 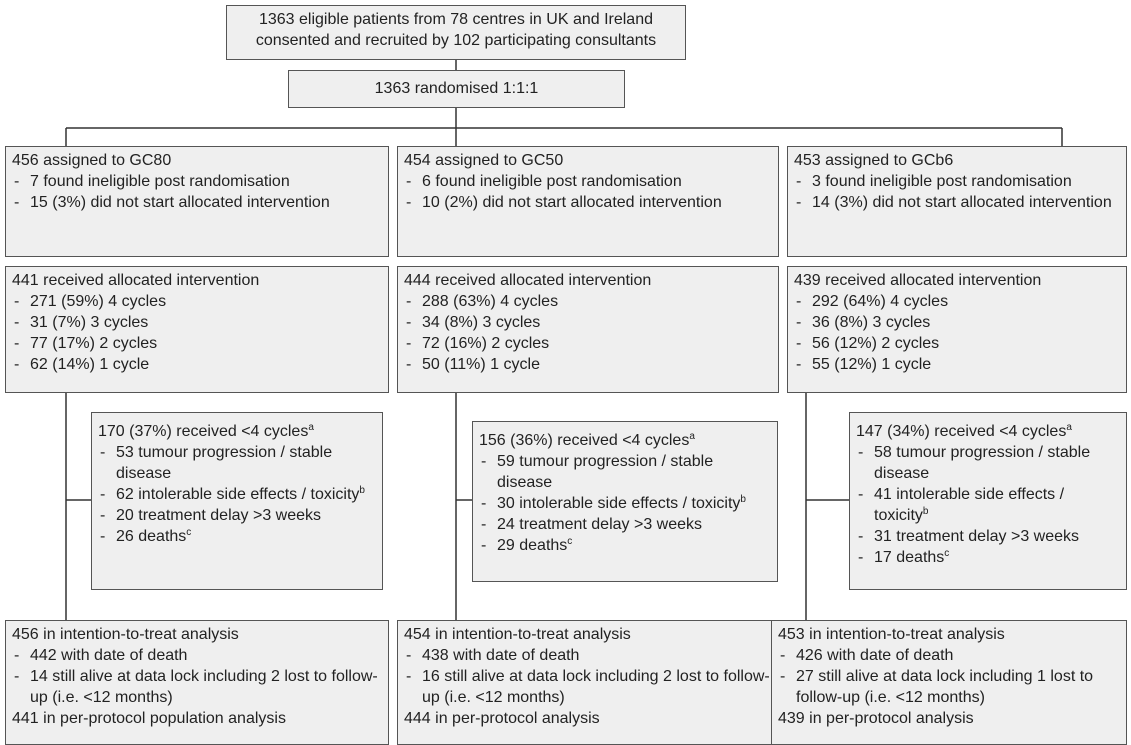 What do you see at coordinates (151, 536) in the screenshot?
I see `item-text: 26 deaths` at bounding box center [151, 536].